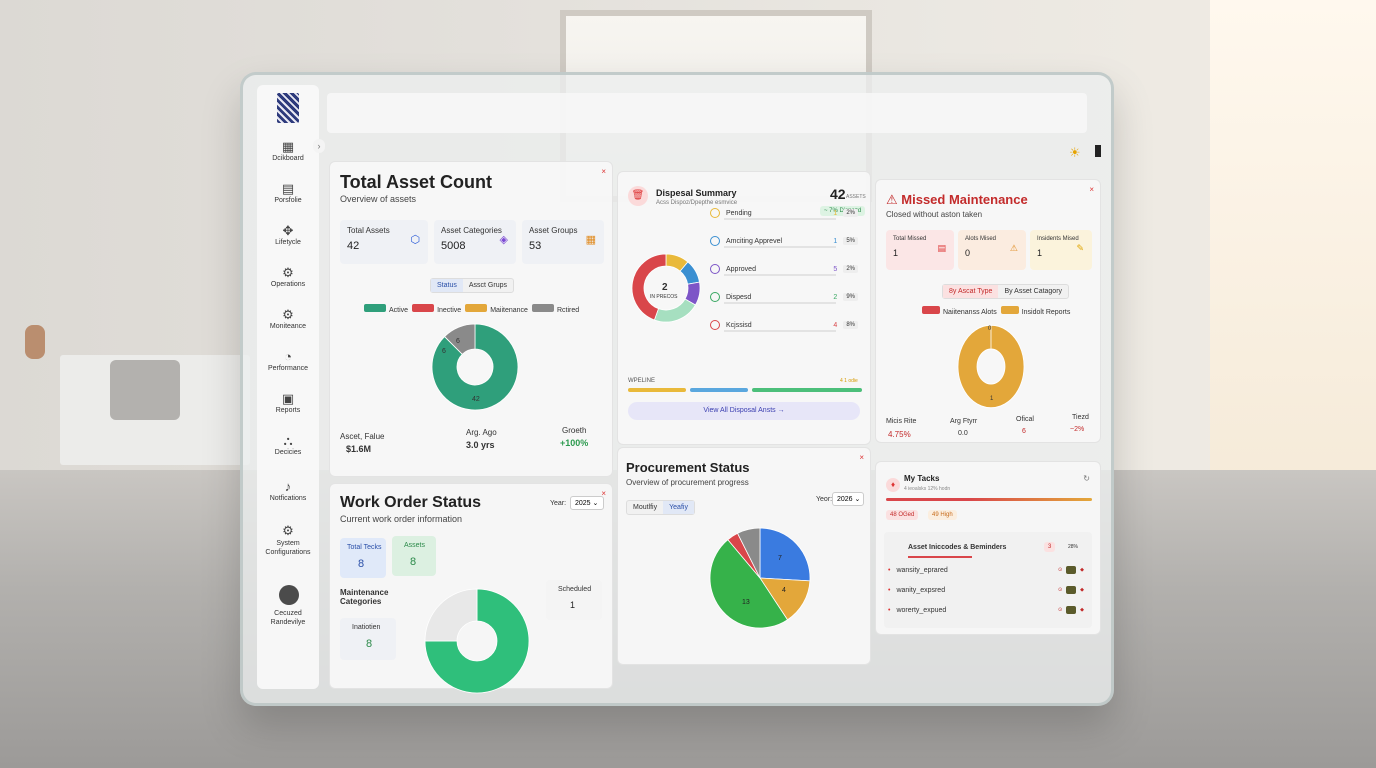  Describe the element at coordinates (574, 600) in the screenshot. I see `stat-scheduled: Scheduled 1` at that location.